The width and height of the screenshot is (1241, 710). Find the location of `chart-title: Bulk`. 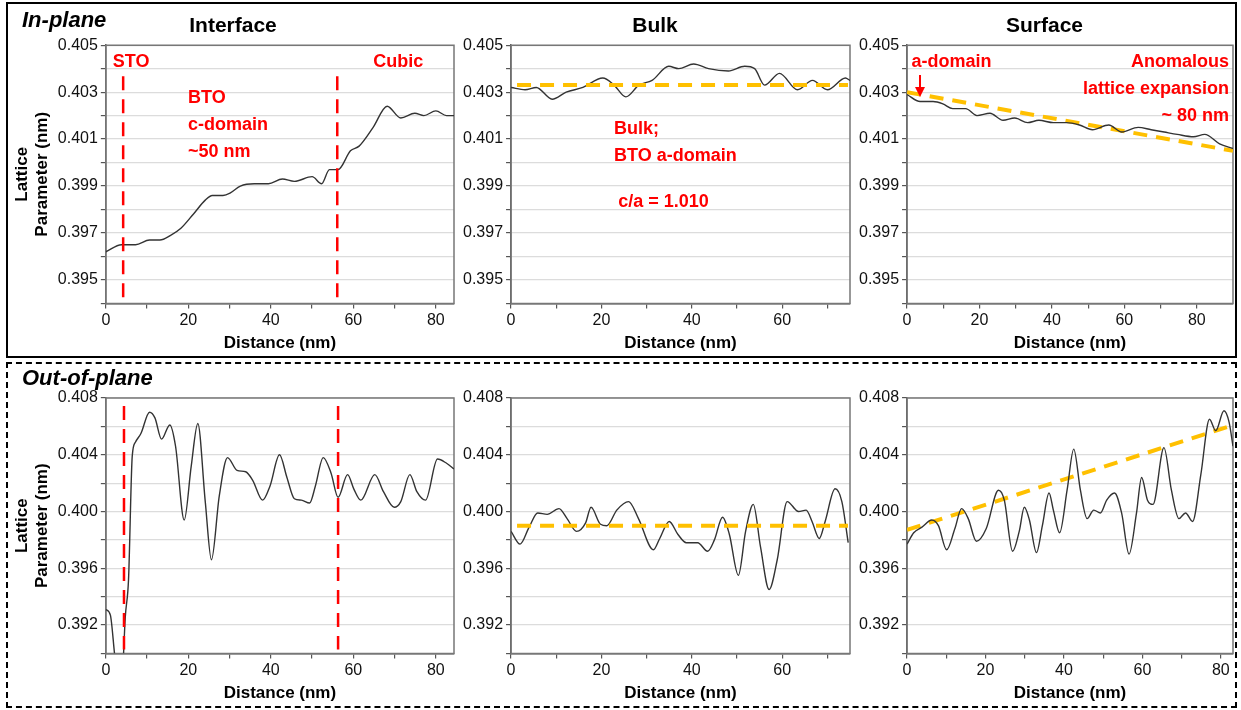

chart-title: Bulk is located at coordinates (655, 25).